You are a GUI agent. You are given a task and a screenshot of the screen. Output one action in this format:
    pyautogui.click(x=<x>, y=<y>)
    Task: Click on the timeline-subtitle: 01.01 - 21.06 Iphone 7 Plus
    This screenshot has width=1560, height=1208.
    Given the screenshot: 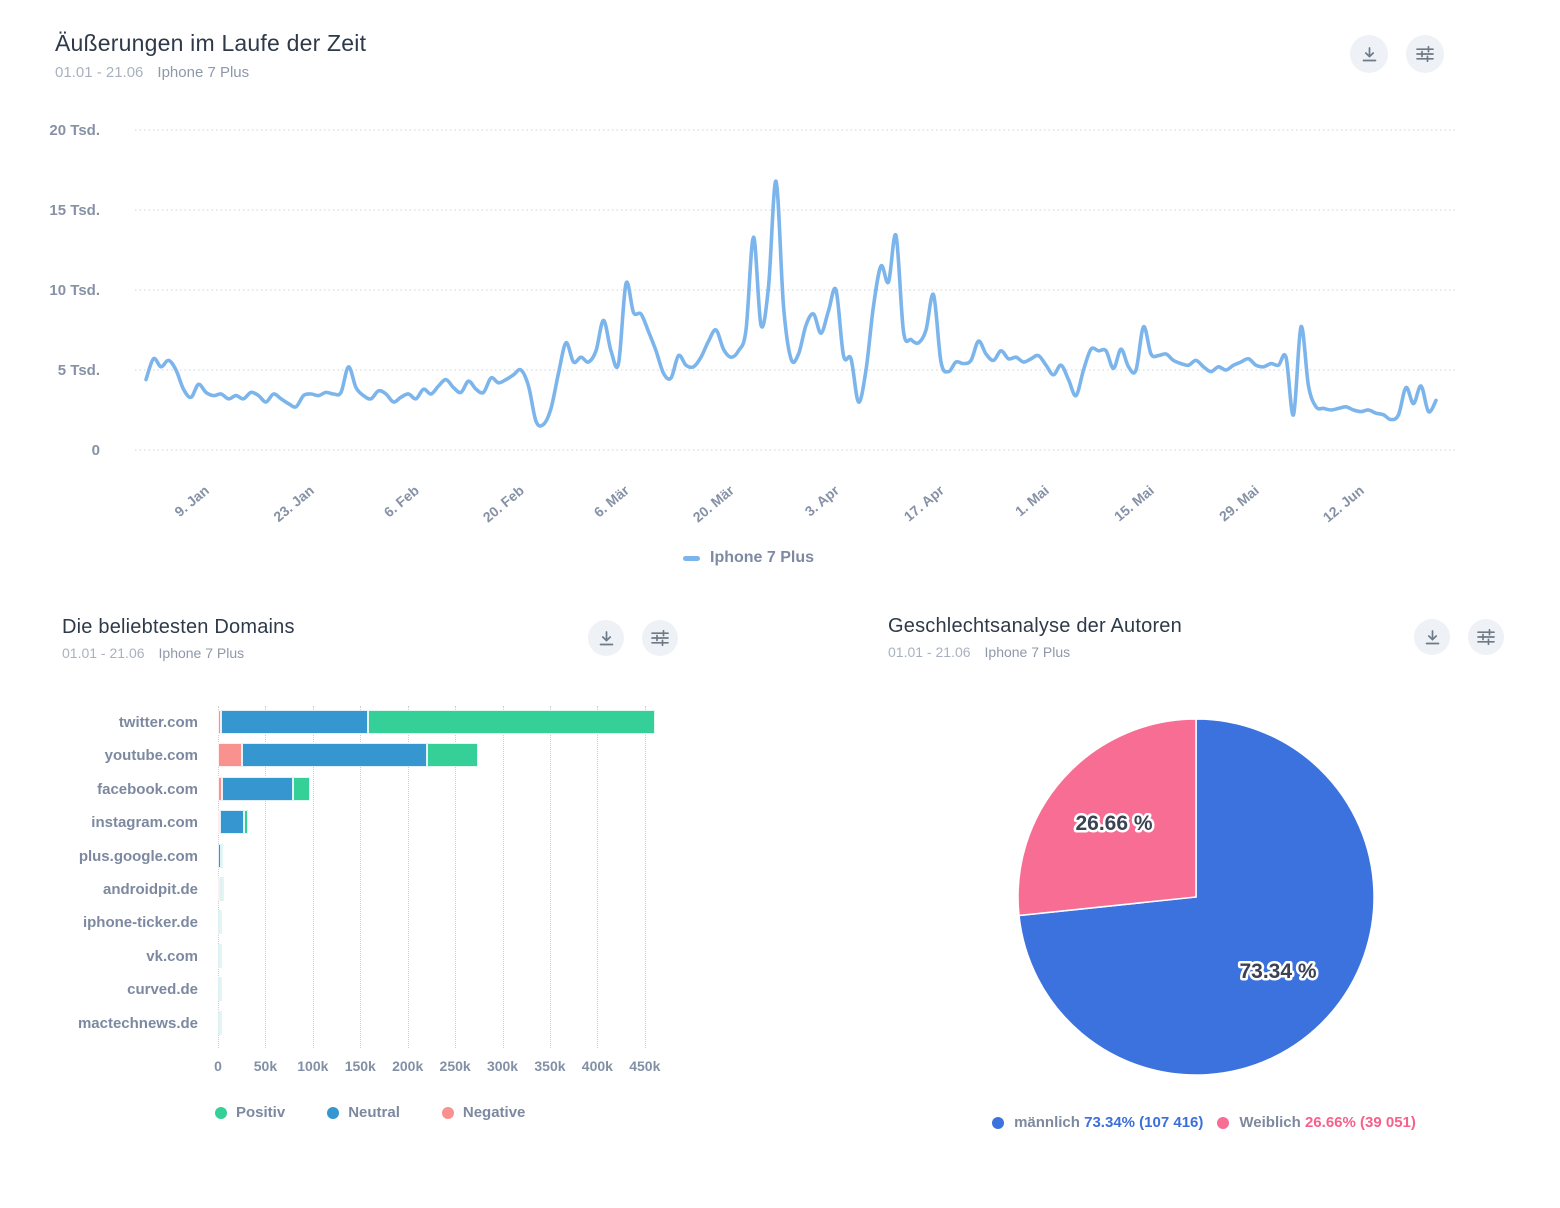 What is the action you would take?
    pyautogui.click(x=210, y=72)
    